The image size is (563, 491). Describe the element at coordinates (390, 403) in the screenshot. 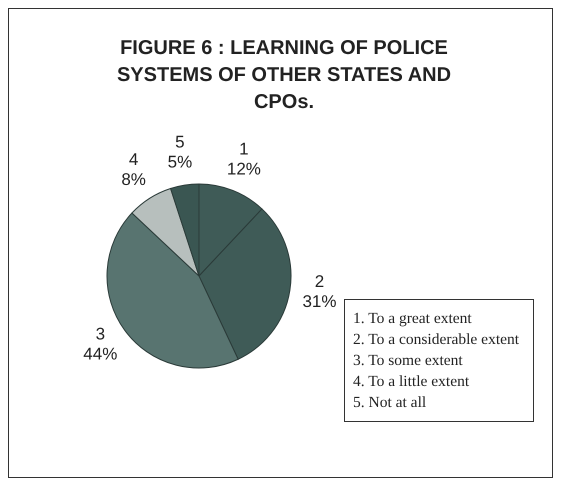

I see `text: 5. Not at all` at that location.